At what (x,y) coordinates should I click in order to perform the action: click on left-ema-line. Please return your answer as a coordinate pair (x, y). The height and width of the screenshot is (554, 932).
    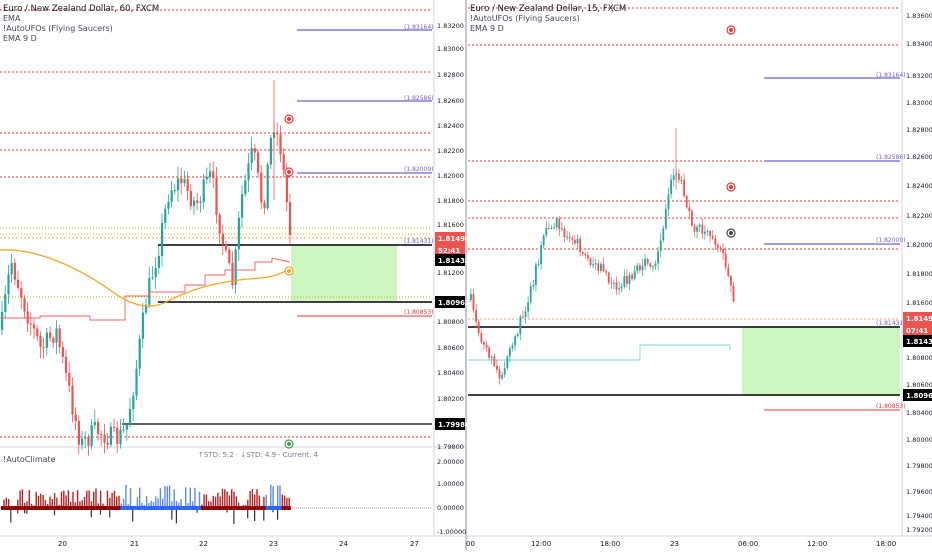
    Looking at the image, I should click on (145, 278).